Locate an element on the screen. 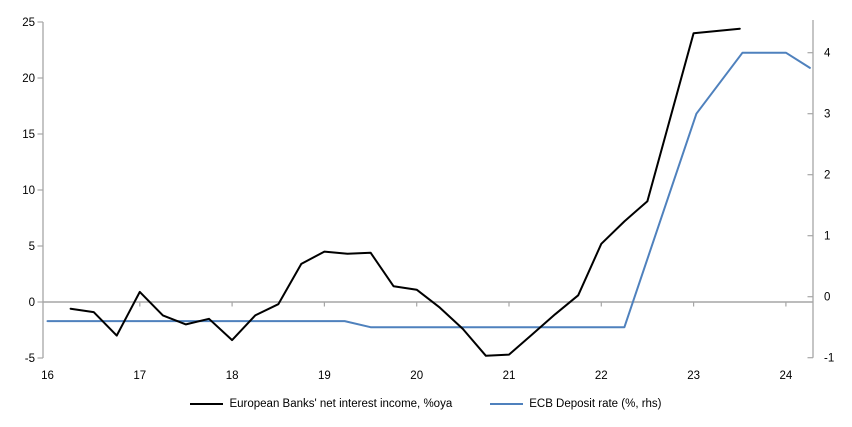 The height and width of the screenshot is (427, 852). right-axis-tick-label: -1 is located at coordinates (829, 359).